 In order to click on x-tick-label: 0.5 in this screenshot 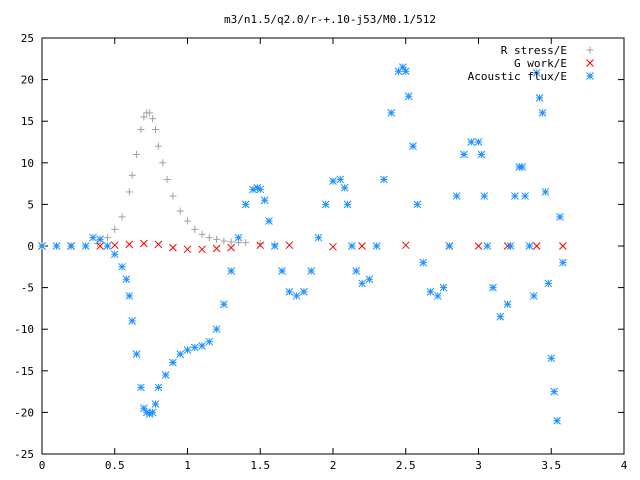, I will do `click(115, 465)`.